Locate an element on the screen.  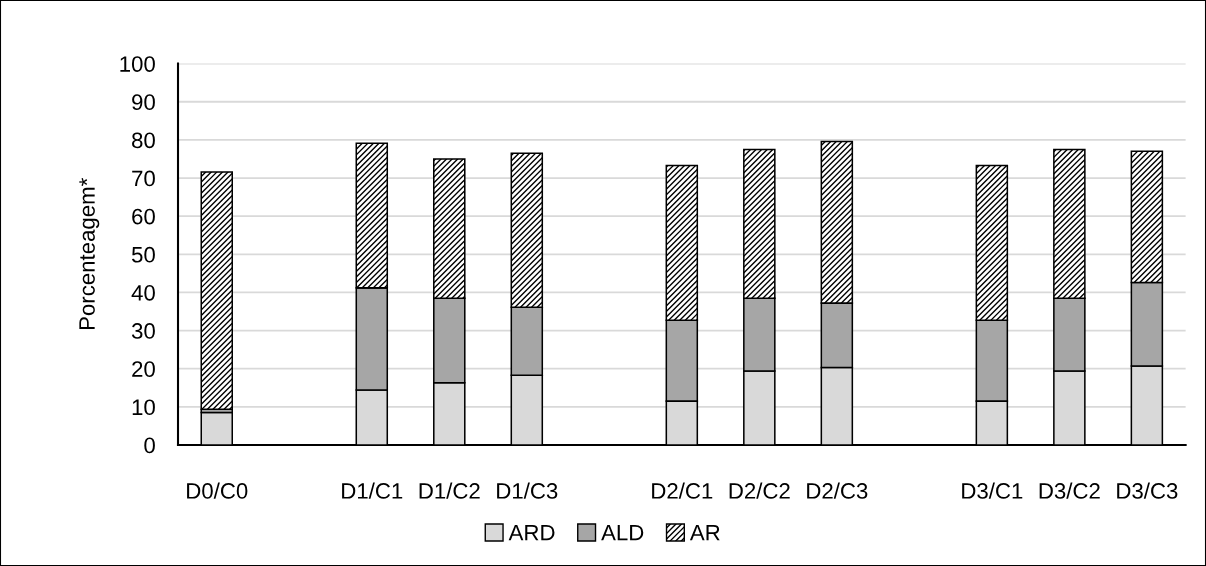
x-tick-label: D2/C1 is located at coordinates (682, 490).